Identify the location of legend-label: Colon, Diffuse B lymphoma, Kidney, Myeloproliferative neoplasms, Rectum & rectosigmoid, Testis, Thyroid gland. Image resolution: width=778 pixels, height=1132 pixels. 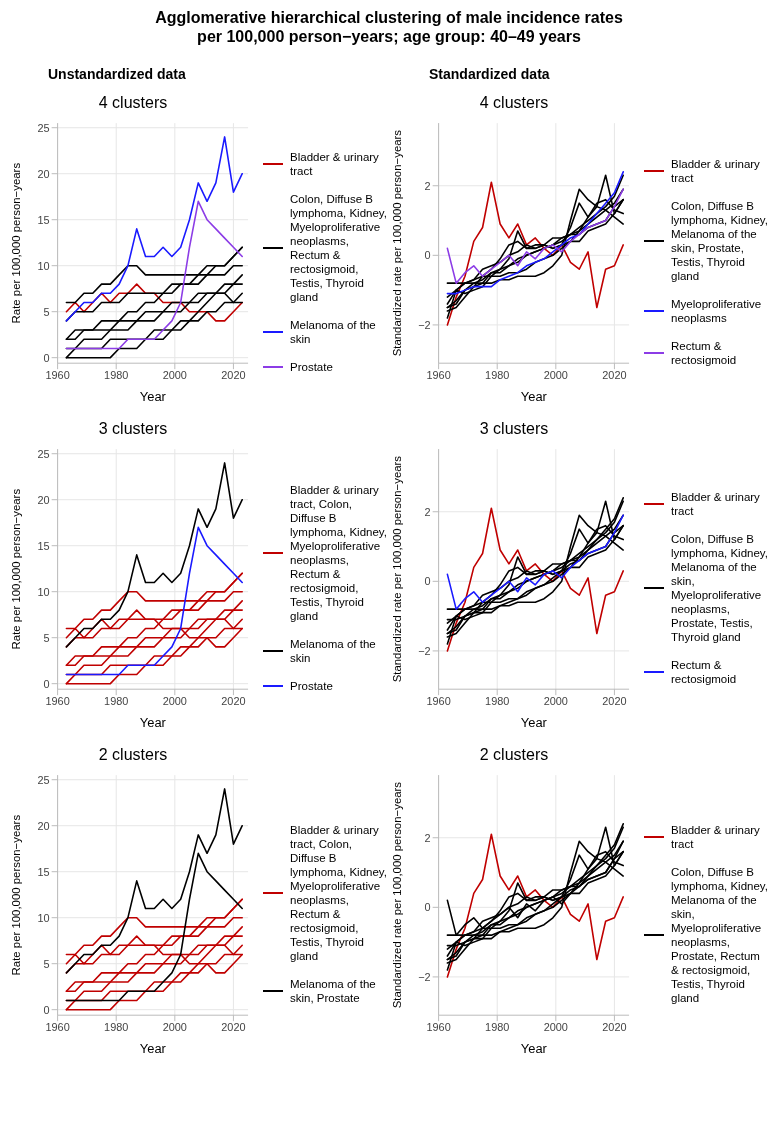
(339, 248).